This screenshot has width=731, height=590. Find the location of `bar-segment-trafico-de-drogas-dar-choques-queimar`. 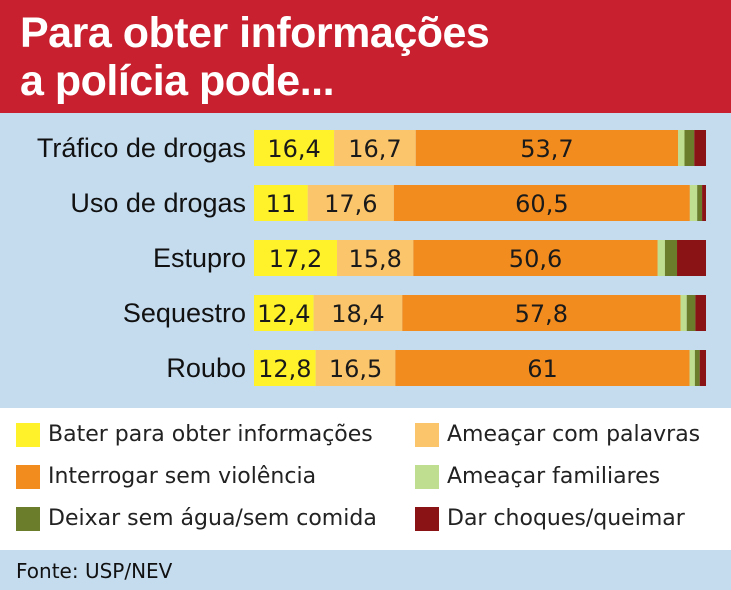

bar-segment-trafico-de-drogas-dar-choques-queimar is located at coordinates (700, 148).